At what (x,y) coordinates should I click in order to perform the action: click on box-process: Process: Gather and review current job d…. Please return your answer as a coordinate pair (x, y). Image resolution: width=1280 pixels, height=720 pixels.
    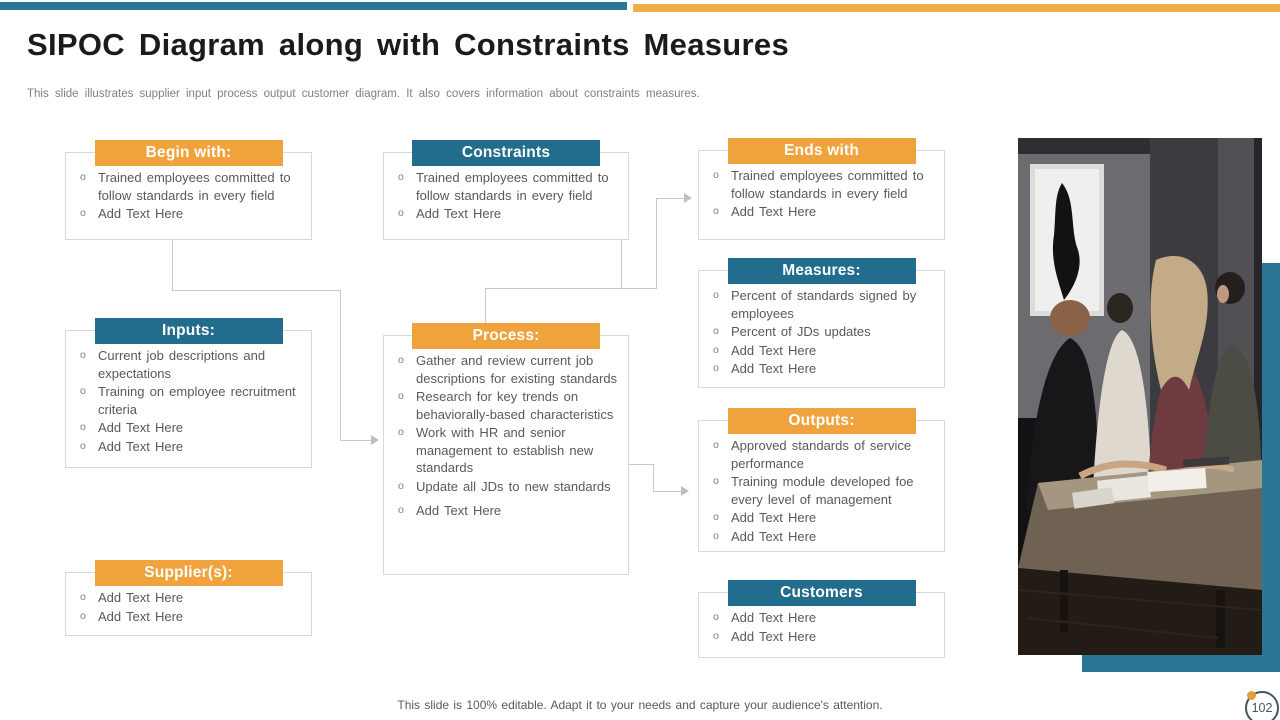
    Looking at the image, I should click on (506, 449).